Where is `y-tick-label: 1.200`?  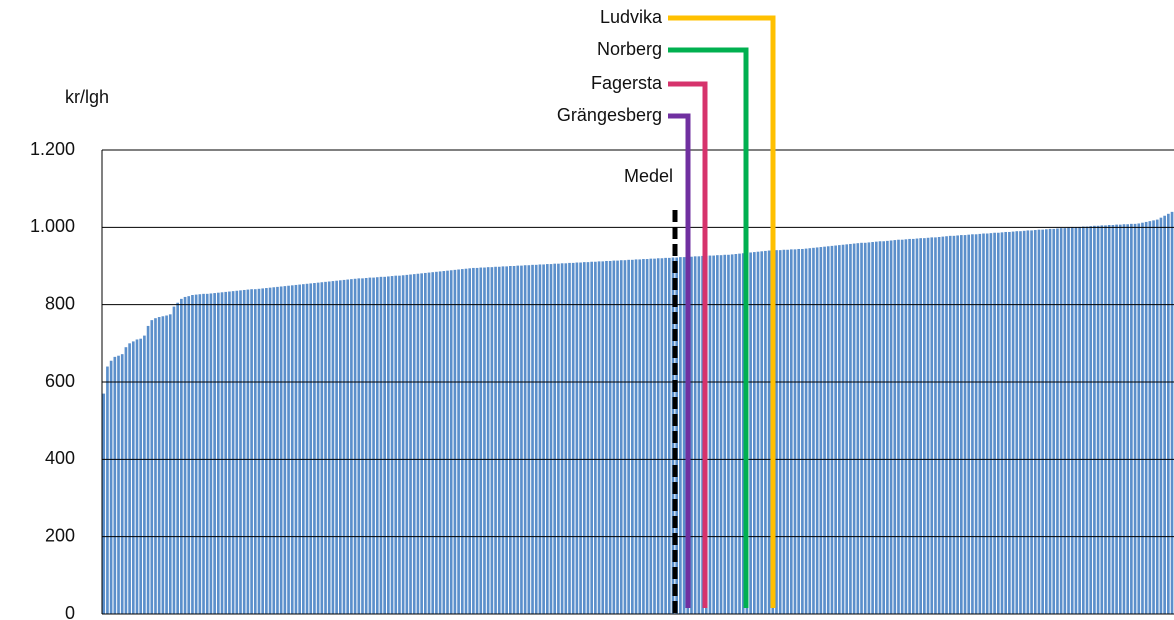
y-tick-label: 1.200 is located at coordinates (52, 149).